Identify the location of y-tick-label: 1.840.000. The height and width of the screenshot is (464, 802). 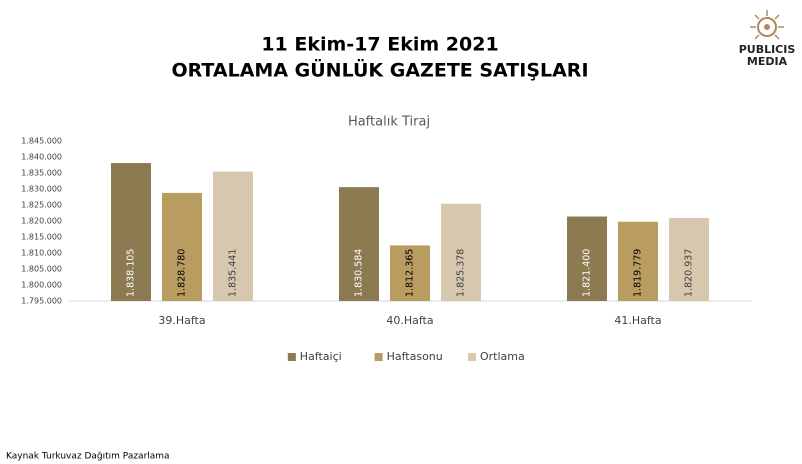
(41, 157).